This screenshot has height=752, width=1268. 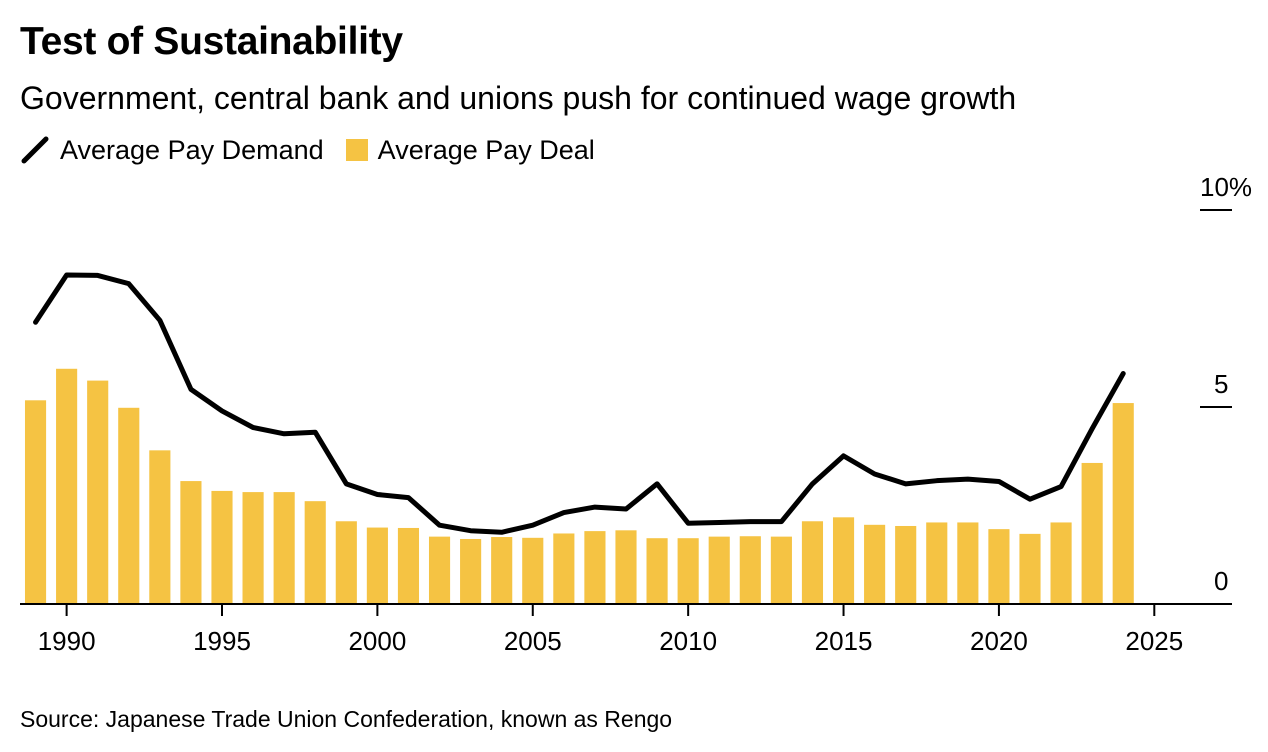 I want to click on bar-1992, so click(x=129, y=505).